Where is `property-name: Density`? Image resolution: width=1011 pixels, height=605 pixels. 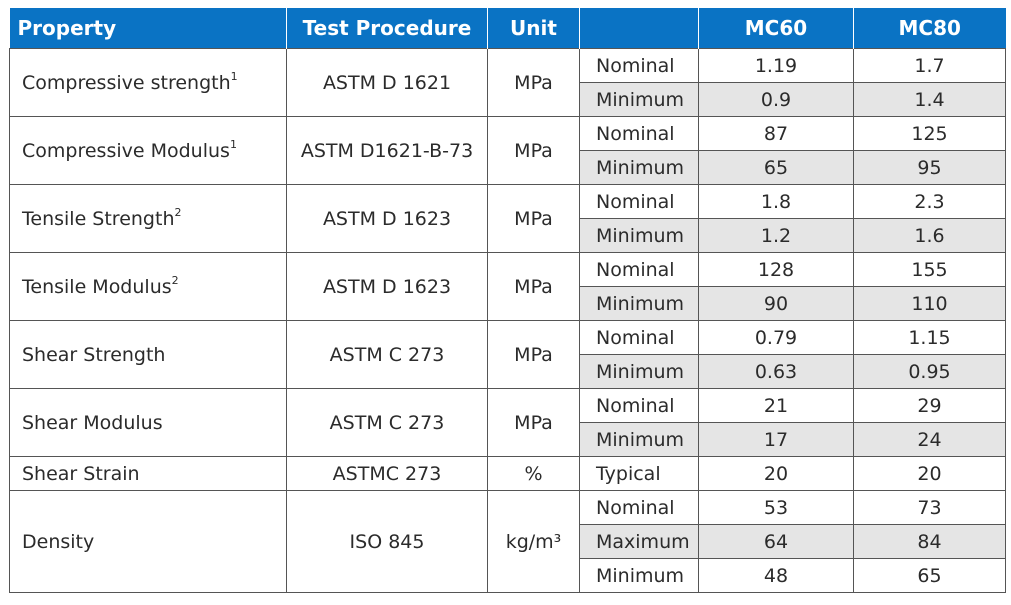
property-name: Density is located at coordinates (58, 541).